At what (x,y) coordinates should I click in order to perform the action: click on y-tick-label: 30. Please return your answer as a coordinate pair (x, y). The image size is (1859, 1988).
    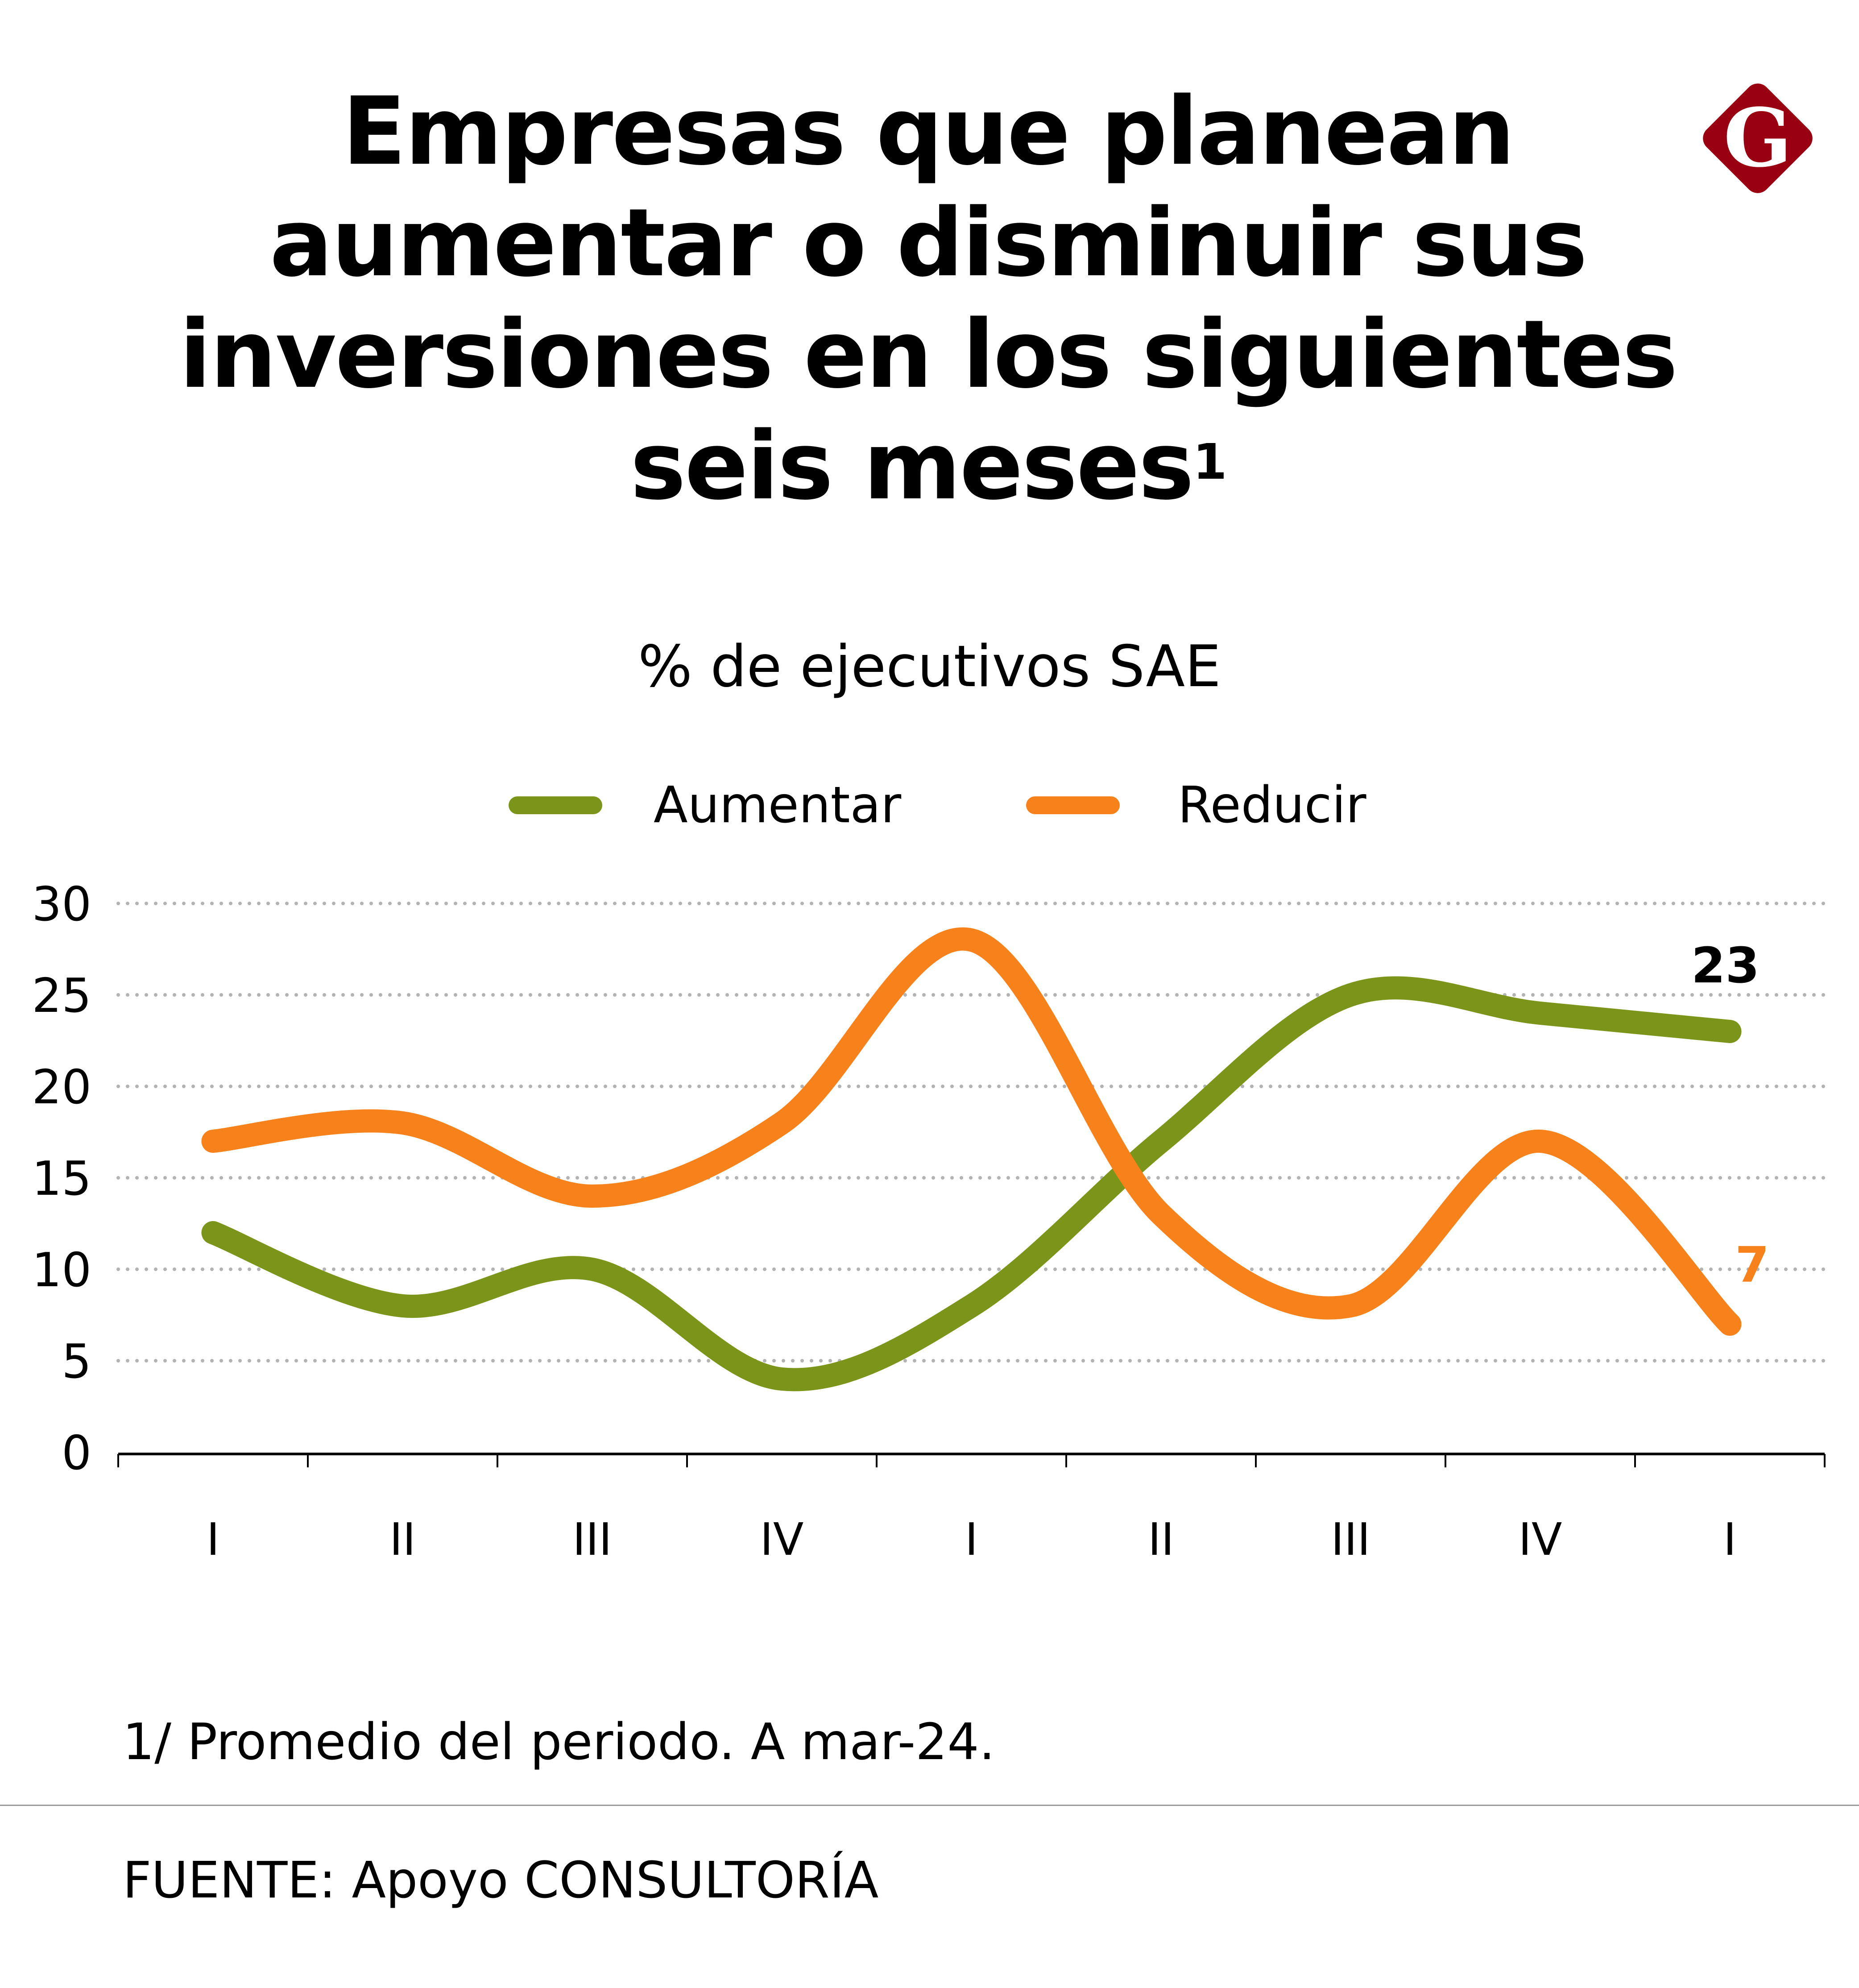
    Looking at the image, I should click on (61, 904).